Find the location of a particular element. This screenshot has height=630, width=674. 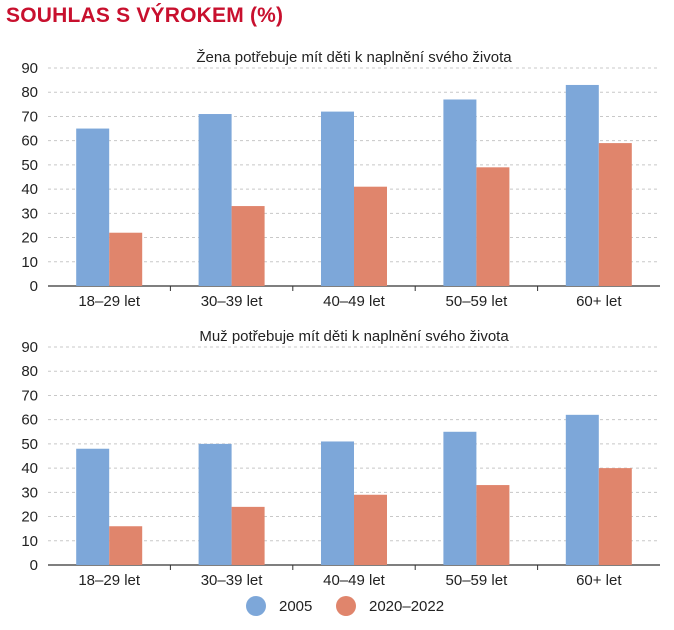

chart-1-category-label: 50–59 let is located at coordinates (477, 301).